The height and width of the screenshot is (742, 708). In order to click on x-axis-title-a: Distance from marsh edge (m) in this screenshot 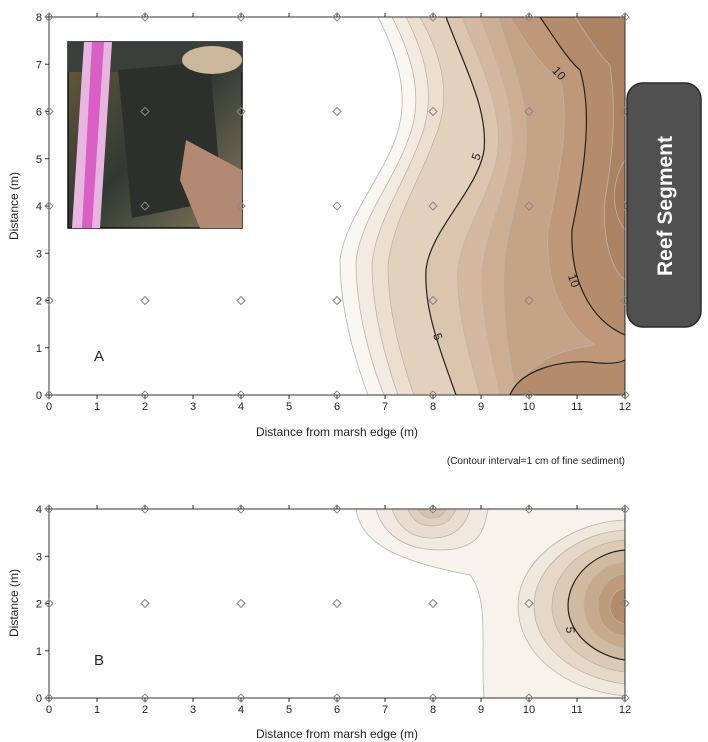, I will do `click(337, 432)`.